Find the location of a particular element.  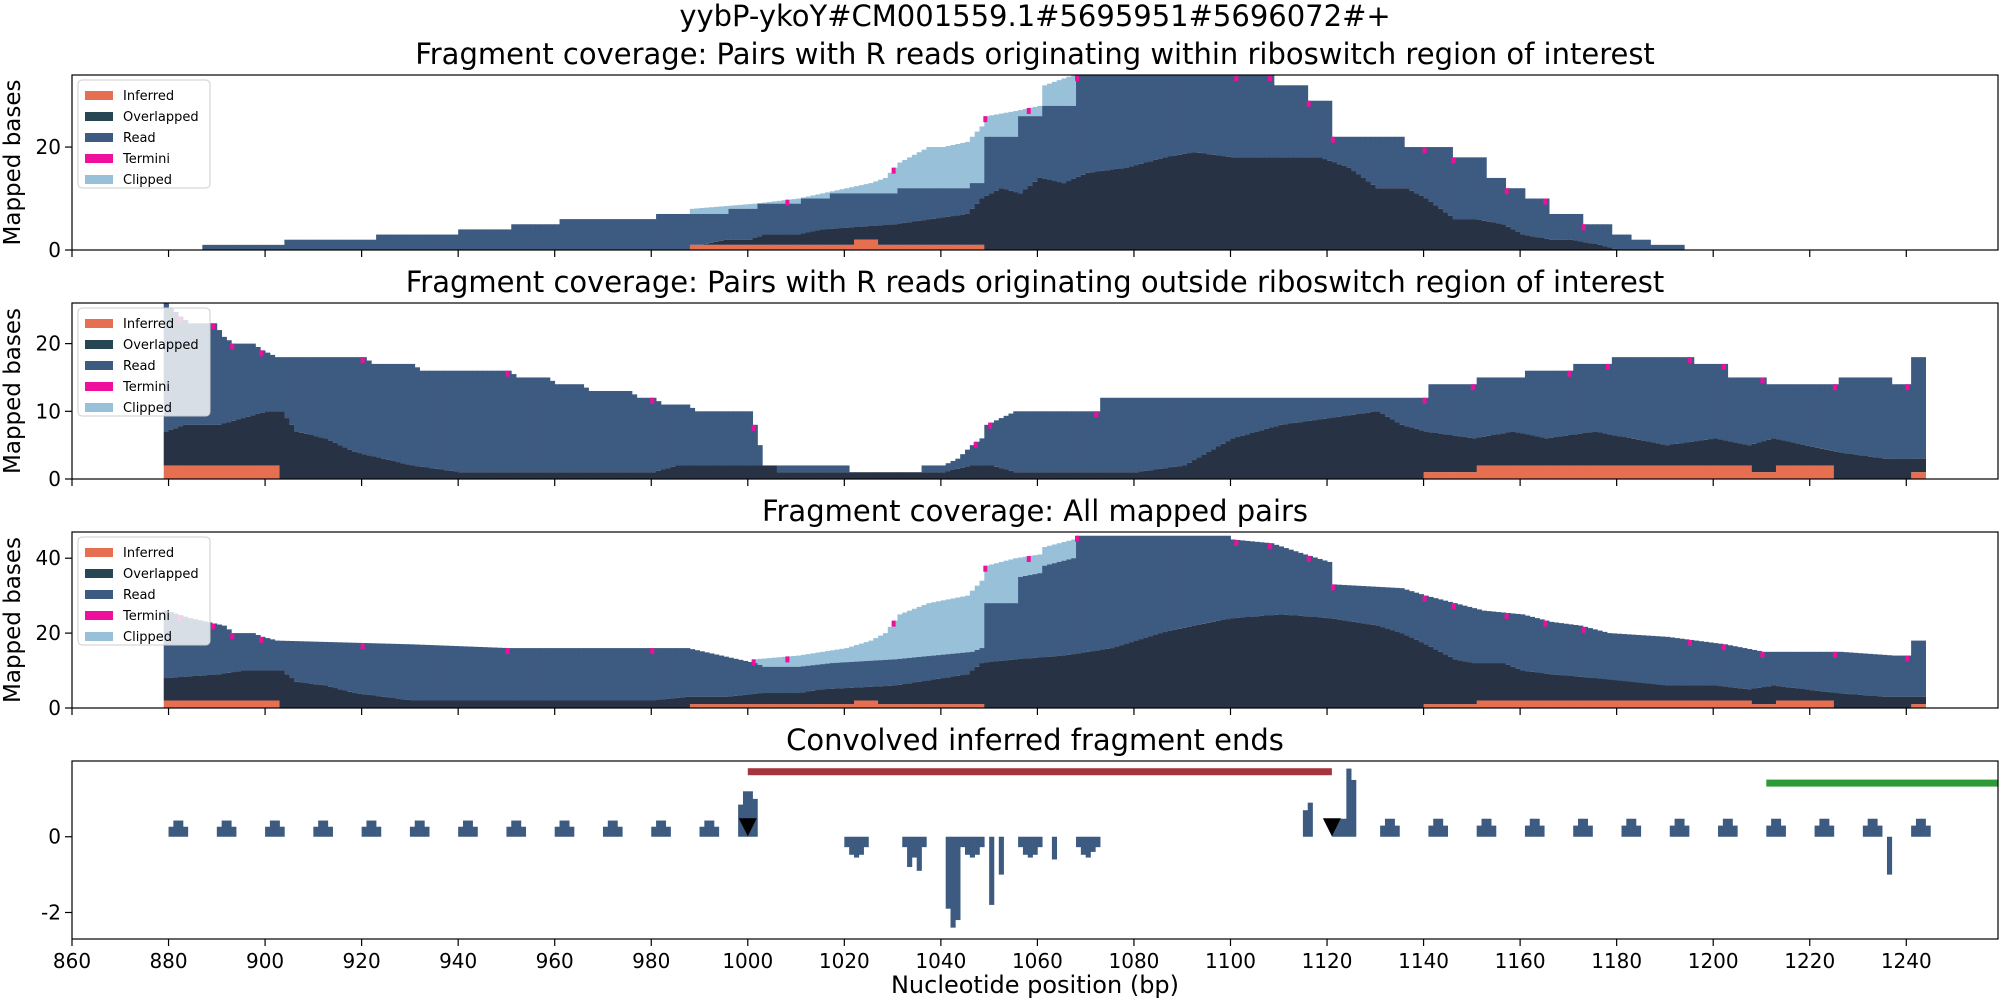

panel-title: Fragment coverage: All mapped pairs is located at coordinates (1035, 511).